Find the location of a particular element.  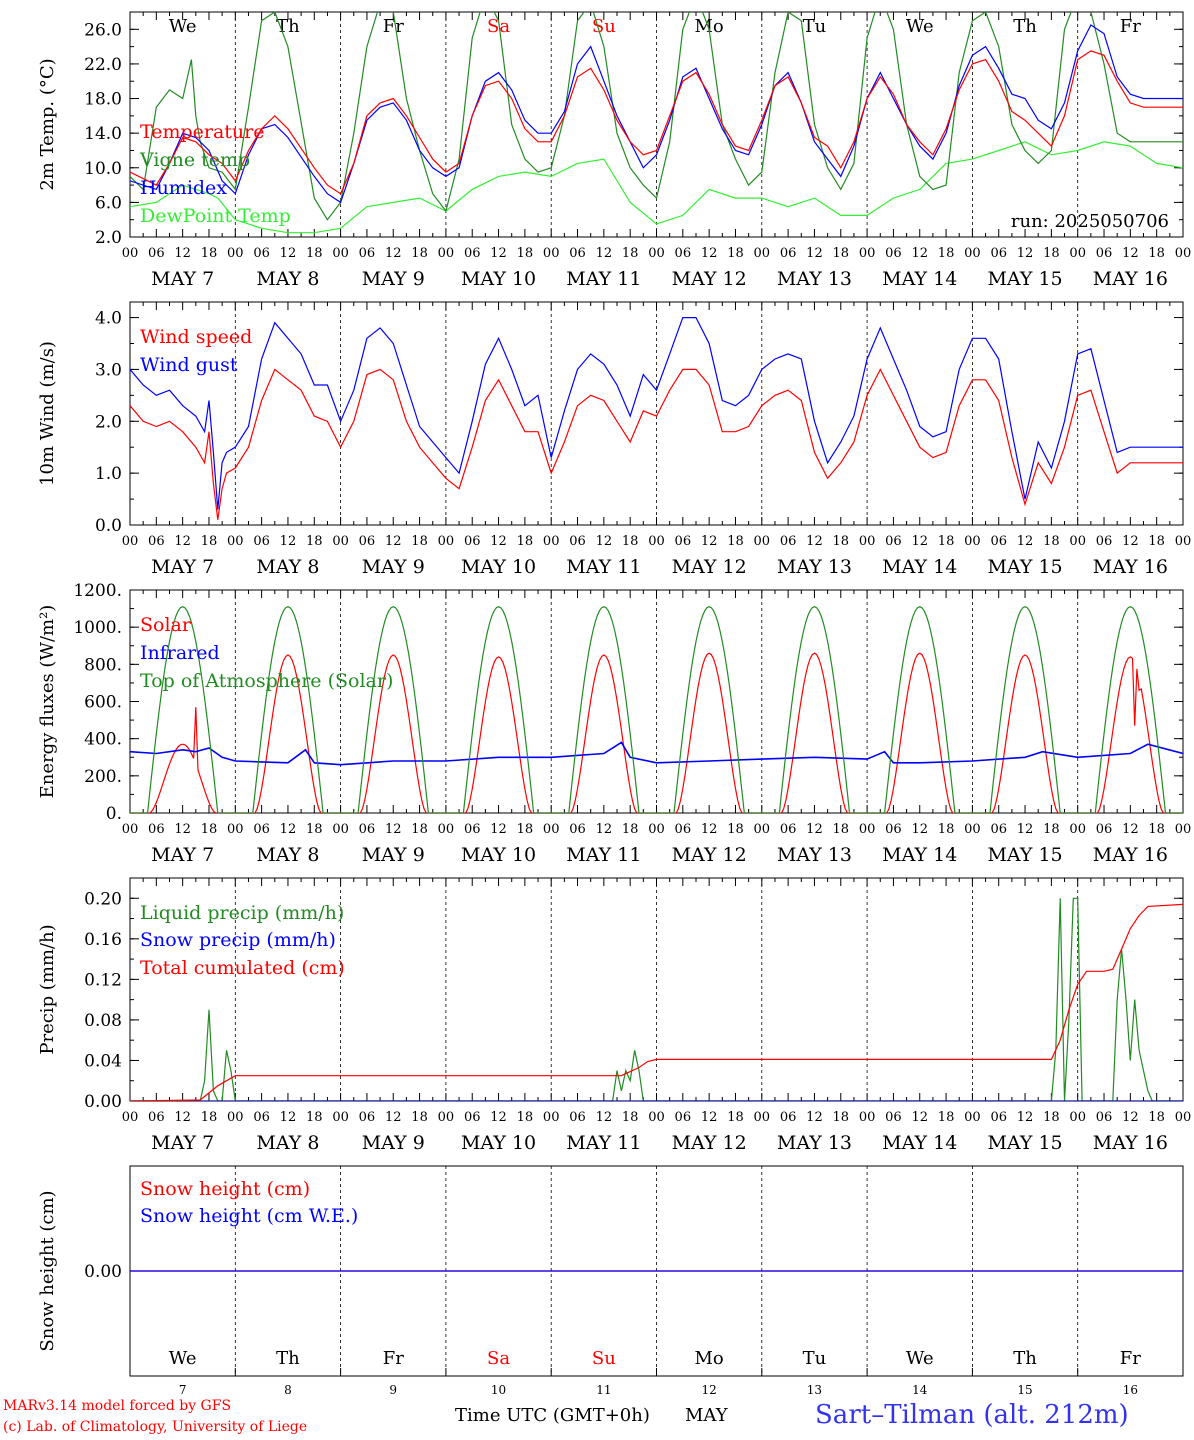

wind-y-tick-label: 2.0 is located at coordinates (108, 422).